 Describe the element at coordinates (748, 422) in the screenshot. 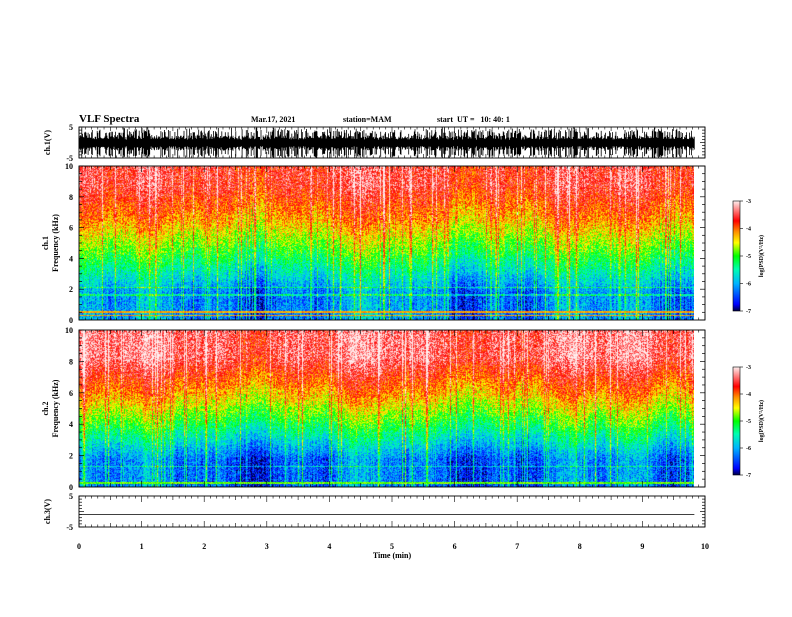

I see `ch2-colorbar-tick-label: -5` at that location.